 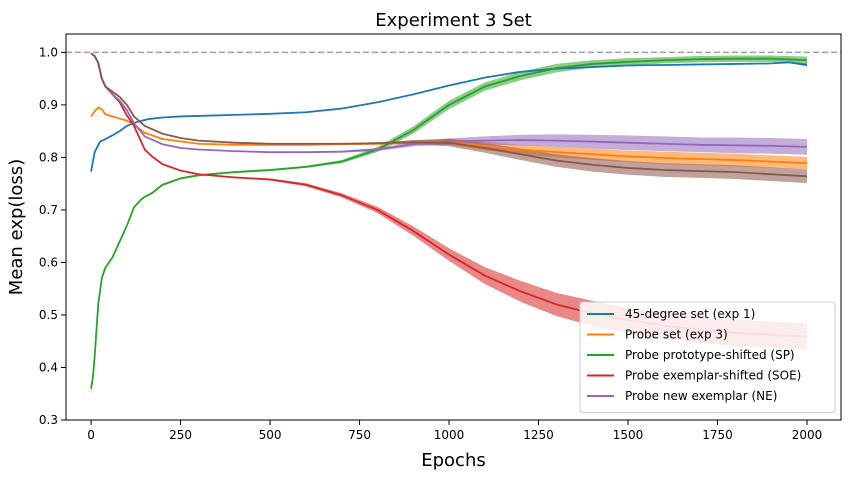 What do you see at coordinates (453, 460) in the screenshot?
I see `x-axis-title: Epochs` at bounding box center [453, 460].